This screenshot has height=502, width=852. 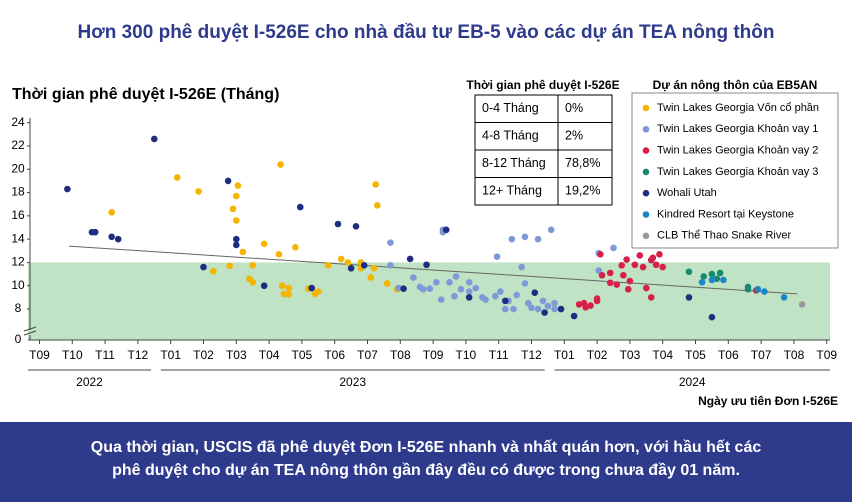 I want to click on year-label: 2022, so click(x=89, y=382).